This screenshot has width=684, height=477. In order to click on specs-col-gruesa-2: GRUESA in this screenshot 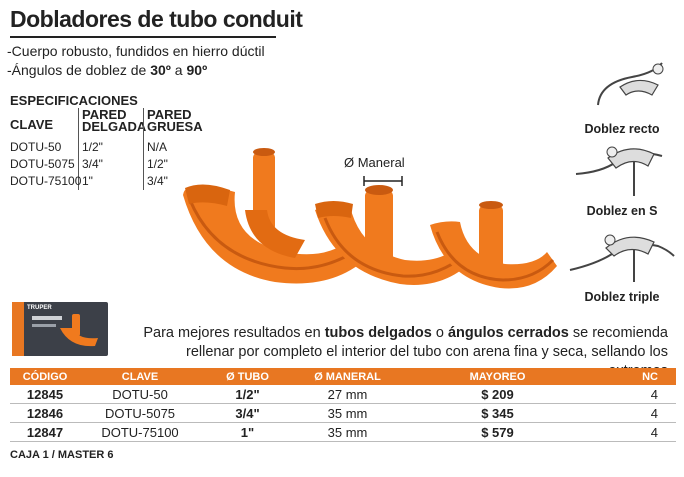, I will do `click(175, 126)`.